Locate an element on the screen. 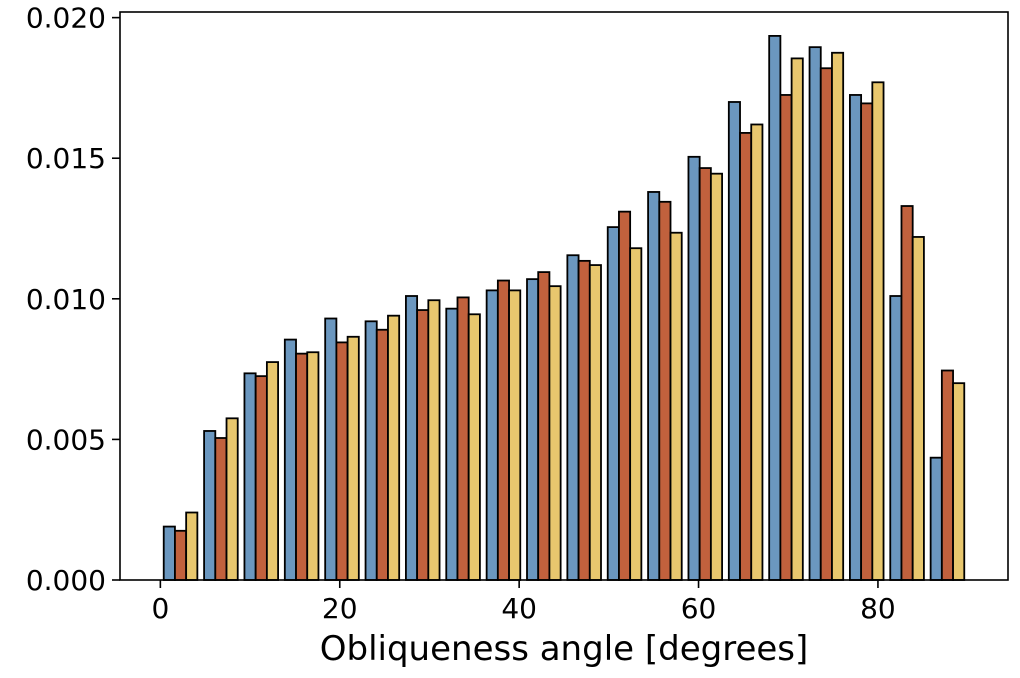 The height and width of the screenshot is (678, 1020). x-tick-label: 60 is located at coordinates (699, 608).